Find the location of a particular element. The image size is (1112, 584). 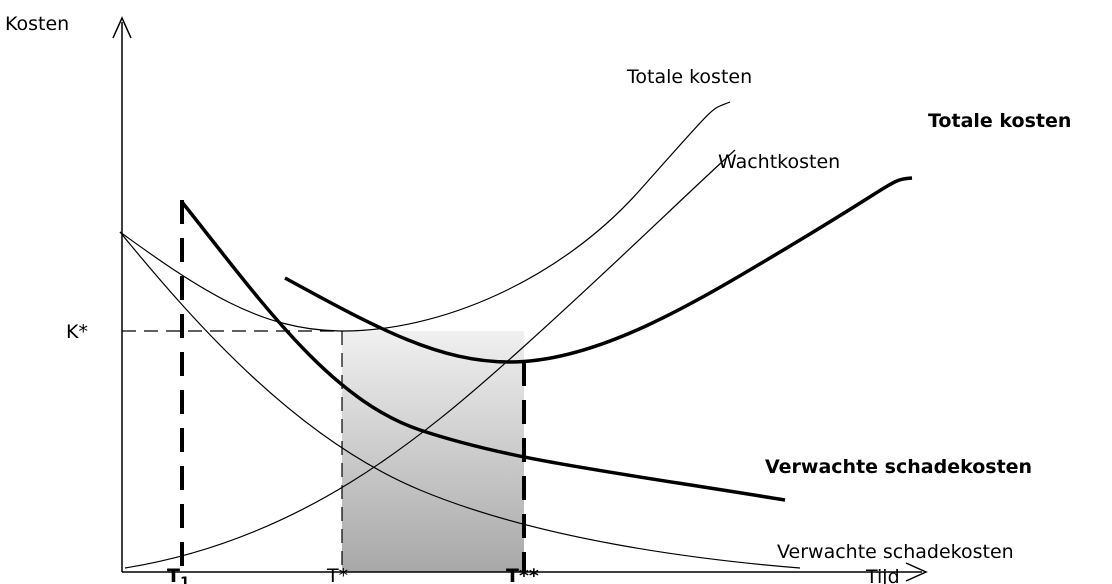

t1-label: T1 is located at coordinates (178, 574).